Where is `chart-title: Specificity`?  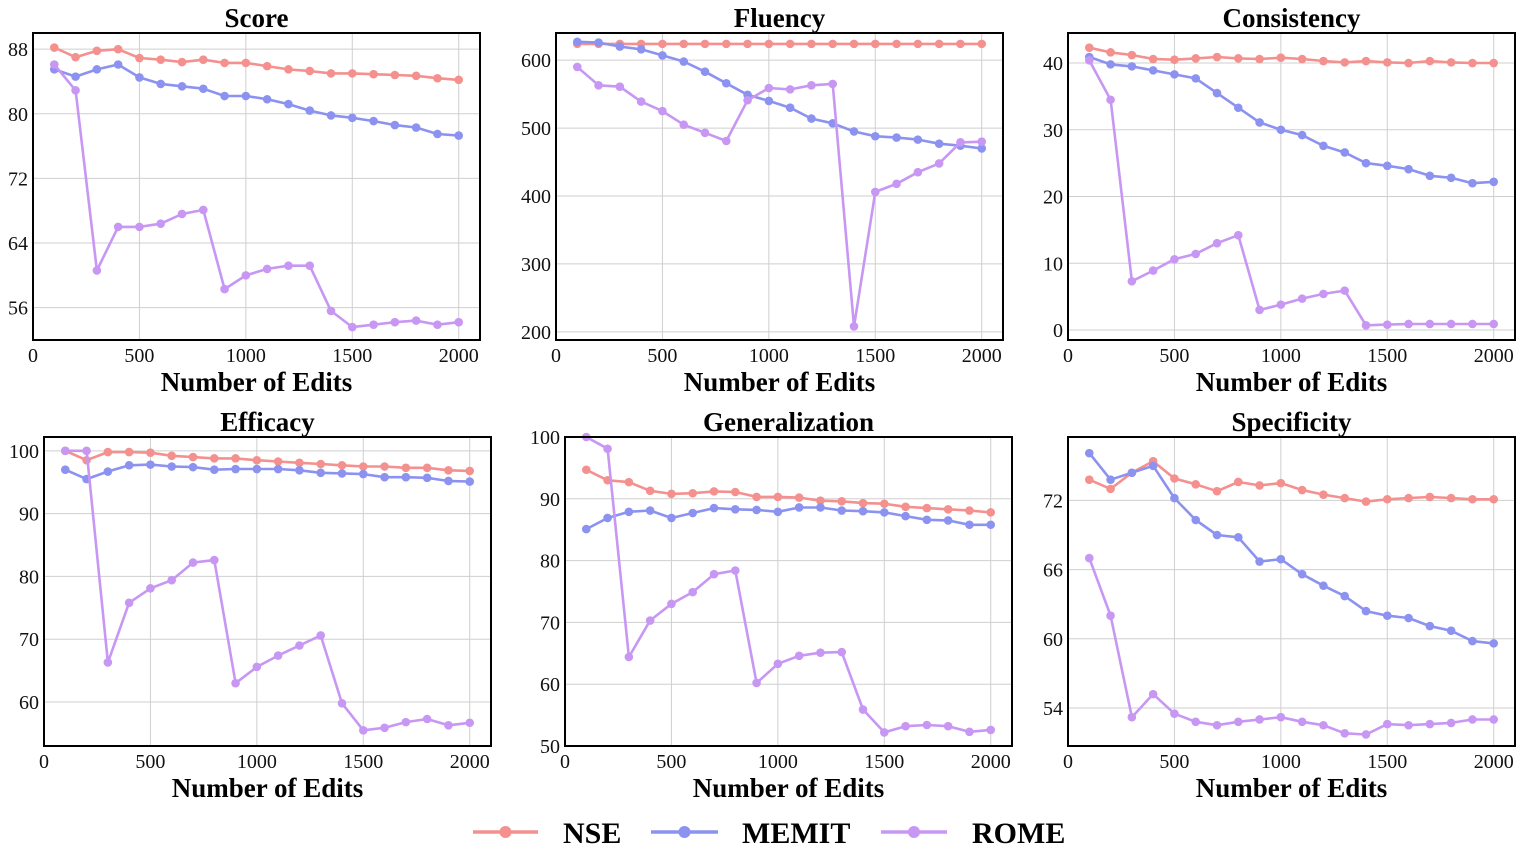 chart-title: Specificity is located at coordinates (1292, 422).